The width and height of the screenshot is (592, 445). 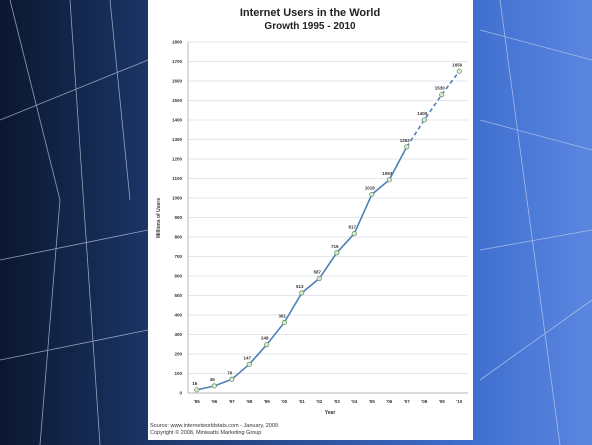 What do you see at coordinates (178, 354) in the screenshot?
I see `y-tick-label: 200` at bounding box center [178, 354].